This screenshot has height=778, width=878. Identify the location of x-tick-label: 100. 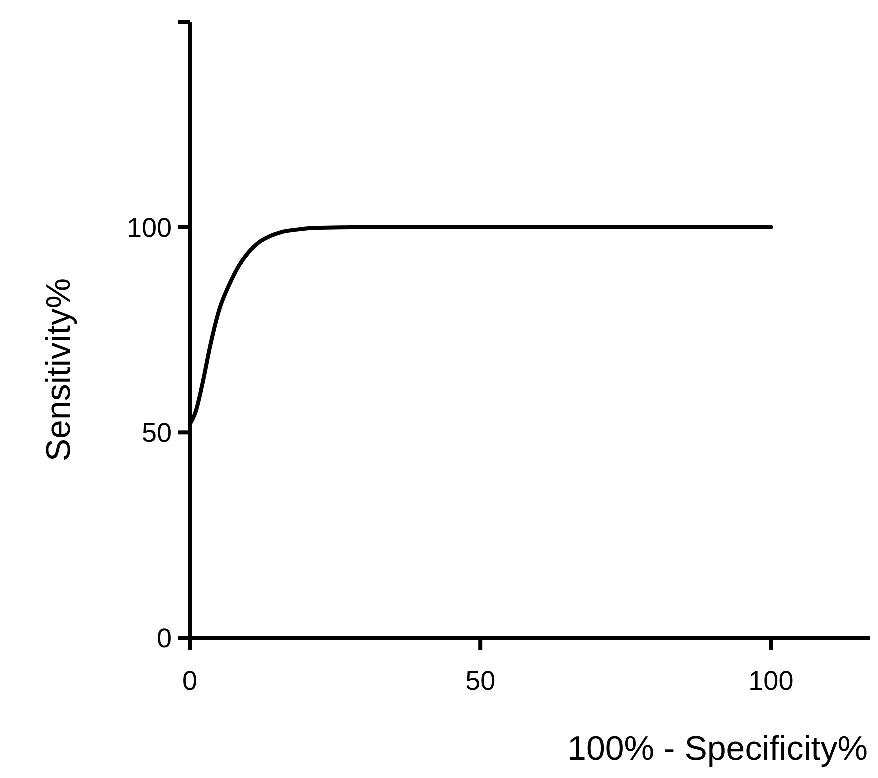
(771, 681).